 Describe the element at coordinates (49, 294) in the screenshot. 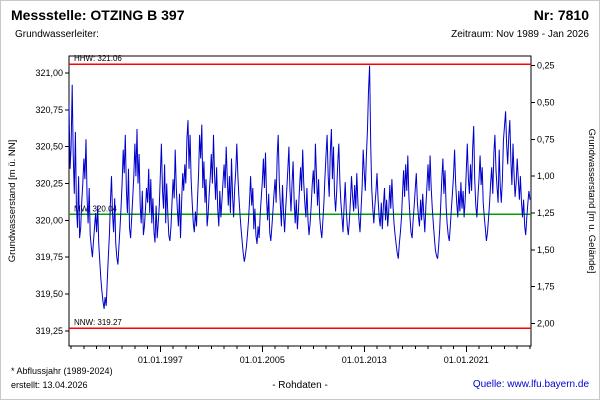

I see `y-axis-left-tick-label: 319,50` at that location.